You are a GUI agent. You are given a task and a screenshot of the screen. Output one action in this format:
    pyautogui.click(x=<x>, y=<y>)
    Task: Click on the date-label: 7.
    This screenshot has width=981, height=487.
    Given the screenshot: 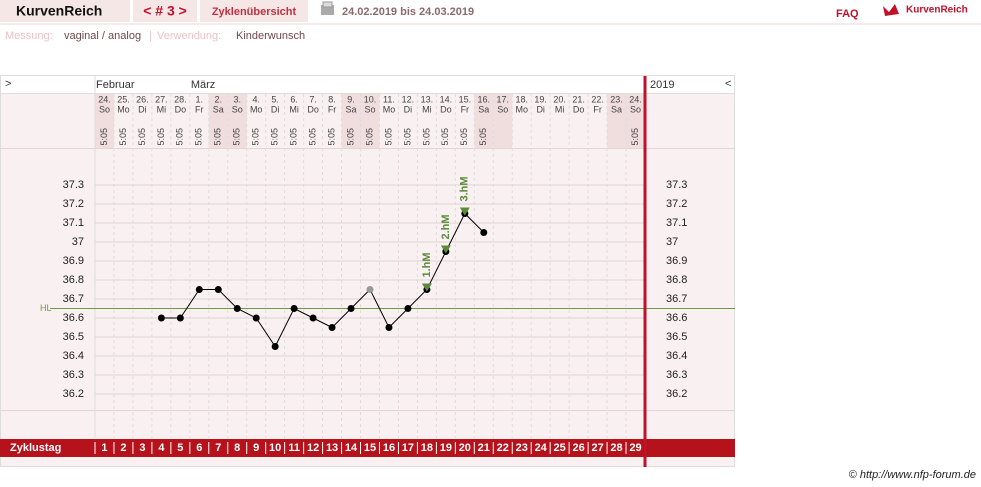 What is the action you would take?
    pyautogui.click(x=313, y=99)
    